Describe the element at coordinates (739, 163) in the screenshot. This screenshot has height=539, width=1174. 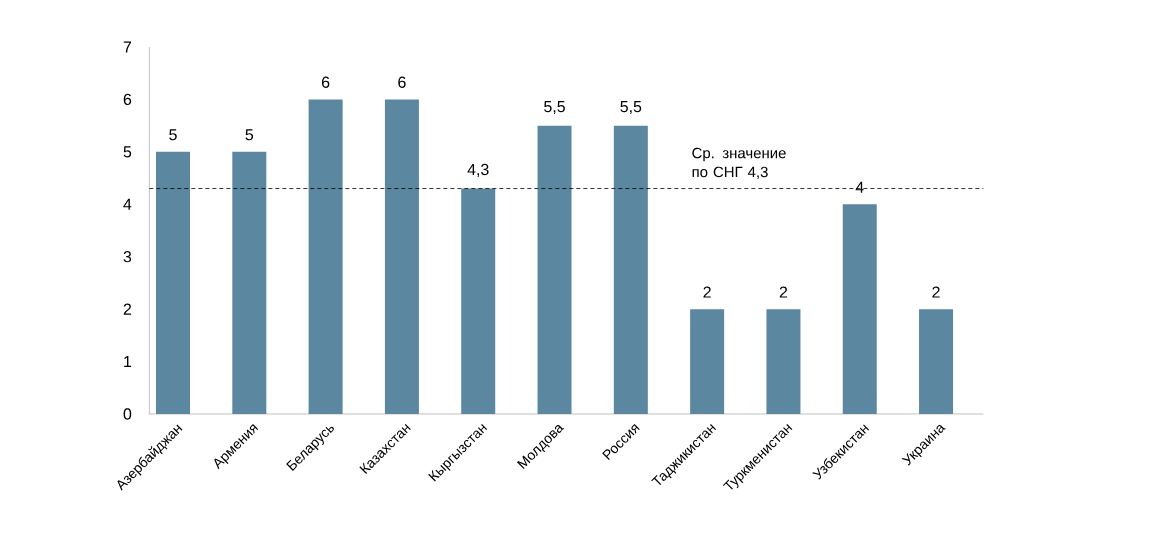
I see `ref-line-label: Ср. значение по СНГ 4,3` at that location.